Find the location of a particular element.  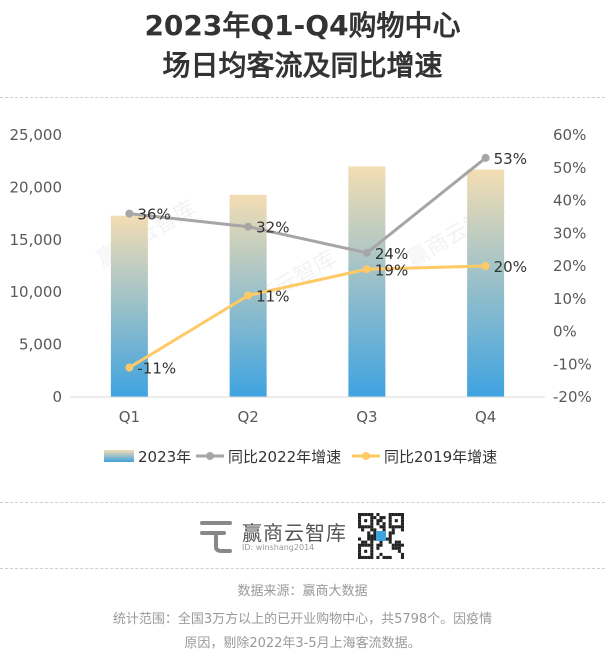

legend-label-2023: 2023年 is located at coordinates (164, 457).